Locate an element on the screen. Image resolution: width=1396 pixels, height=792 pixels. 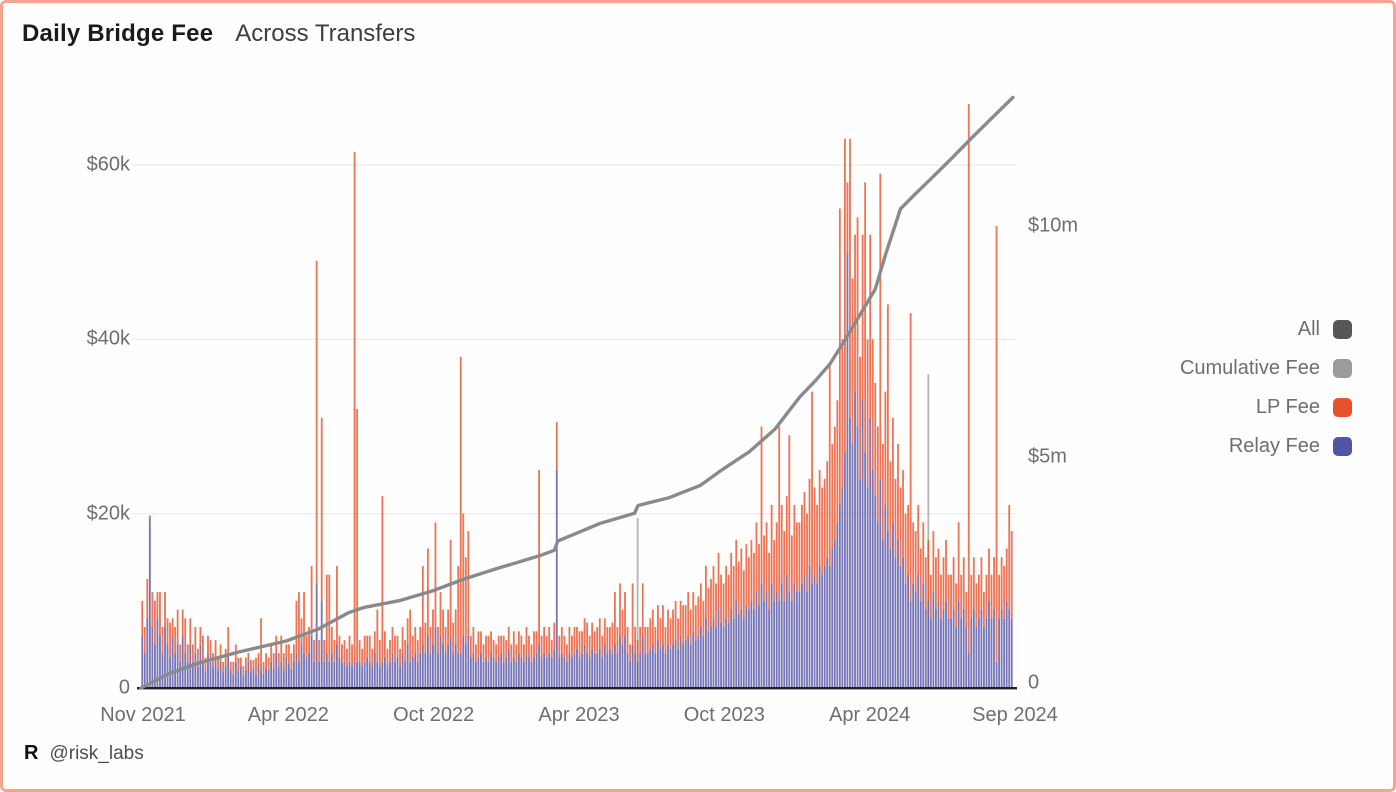
y-axis-label-left: 0 is located at coordinates (124, 687).